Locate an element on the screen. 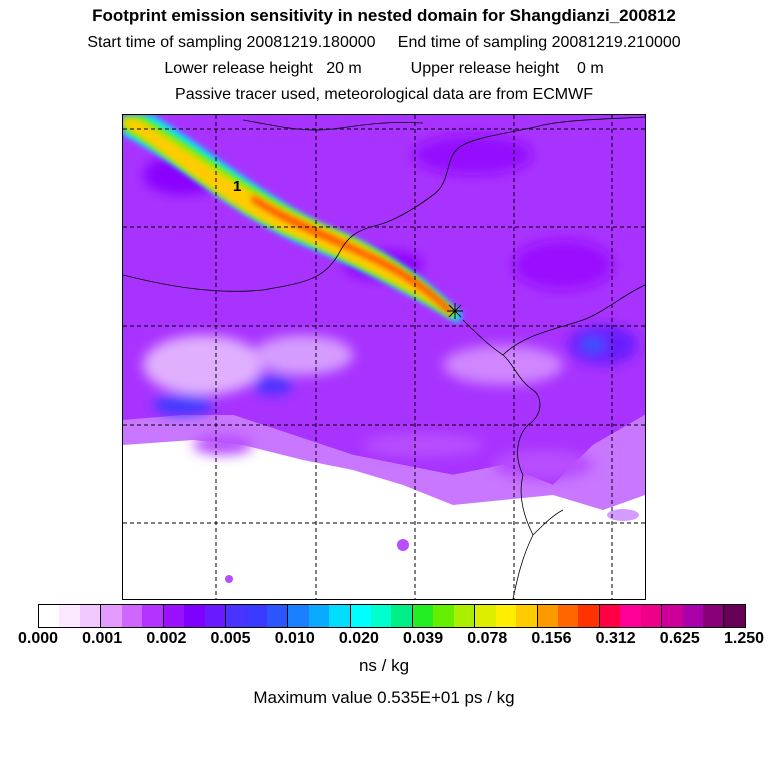 Image resolution: width=768 pixels, height=768 pixels. sampling-end: End time of sampling 20081219.210000 is located at coordinates (539, 42).